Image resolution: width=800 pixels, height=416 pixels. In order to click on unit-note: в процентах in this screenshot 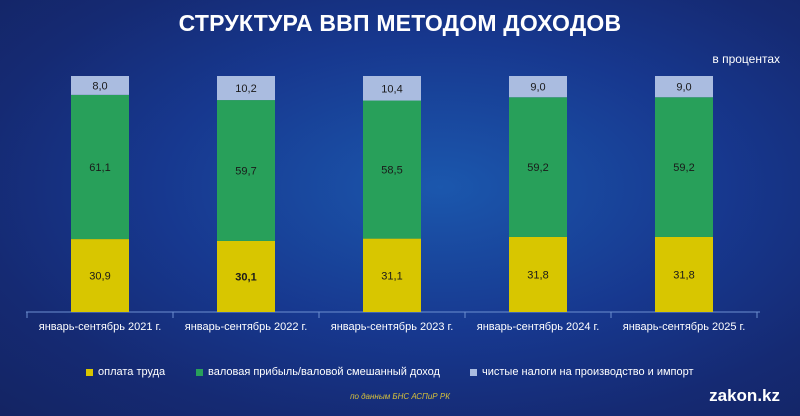, I will do `click(746, 59)`.